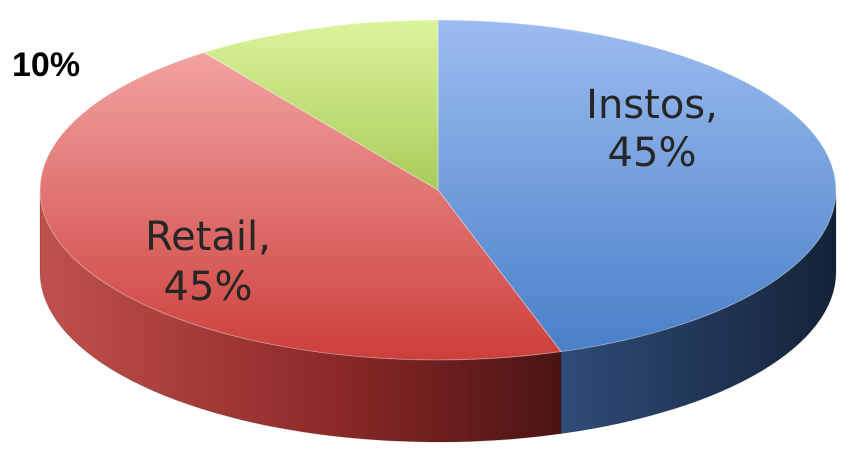  I want to click on data-label-1: Retail, 45%, so click(208, 262).